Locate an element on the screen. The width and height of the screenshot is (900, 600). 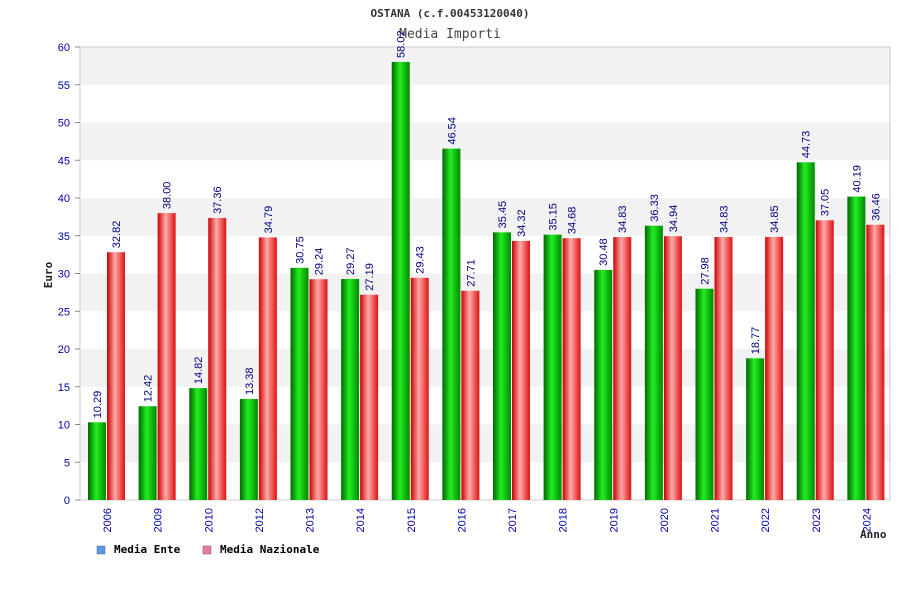
data-label: 30.48 is located at coordinates (604, 252).